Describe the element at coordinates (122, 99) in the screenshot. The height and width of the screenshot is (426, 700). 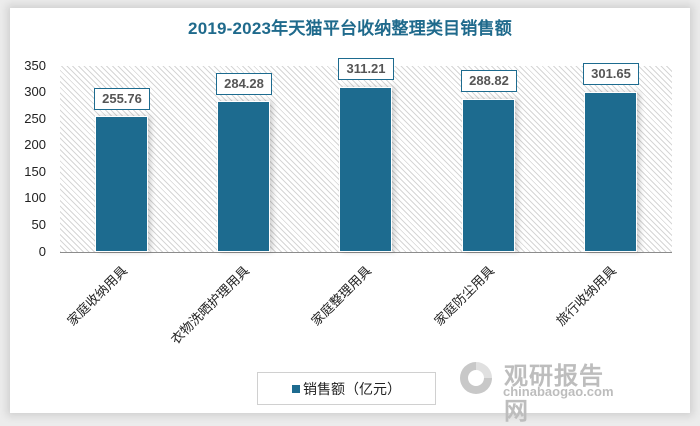
I see `value-label: 255.76` at that location.